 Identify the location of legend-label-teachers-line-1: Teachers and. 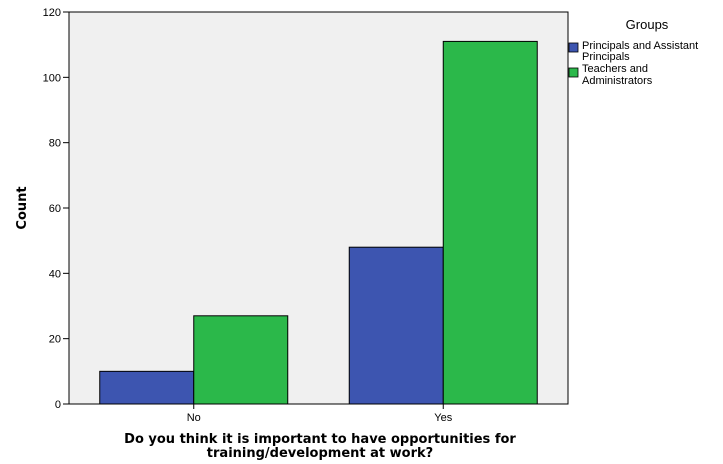
(615, 69).